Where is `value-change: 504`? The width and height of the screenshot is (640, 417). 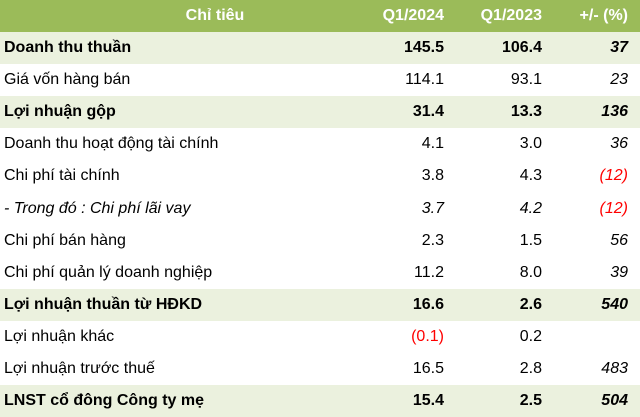
value-change: 504 is located at coordinates (591, 401).